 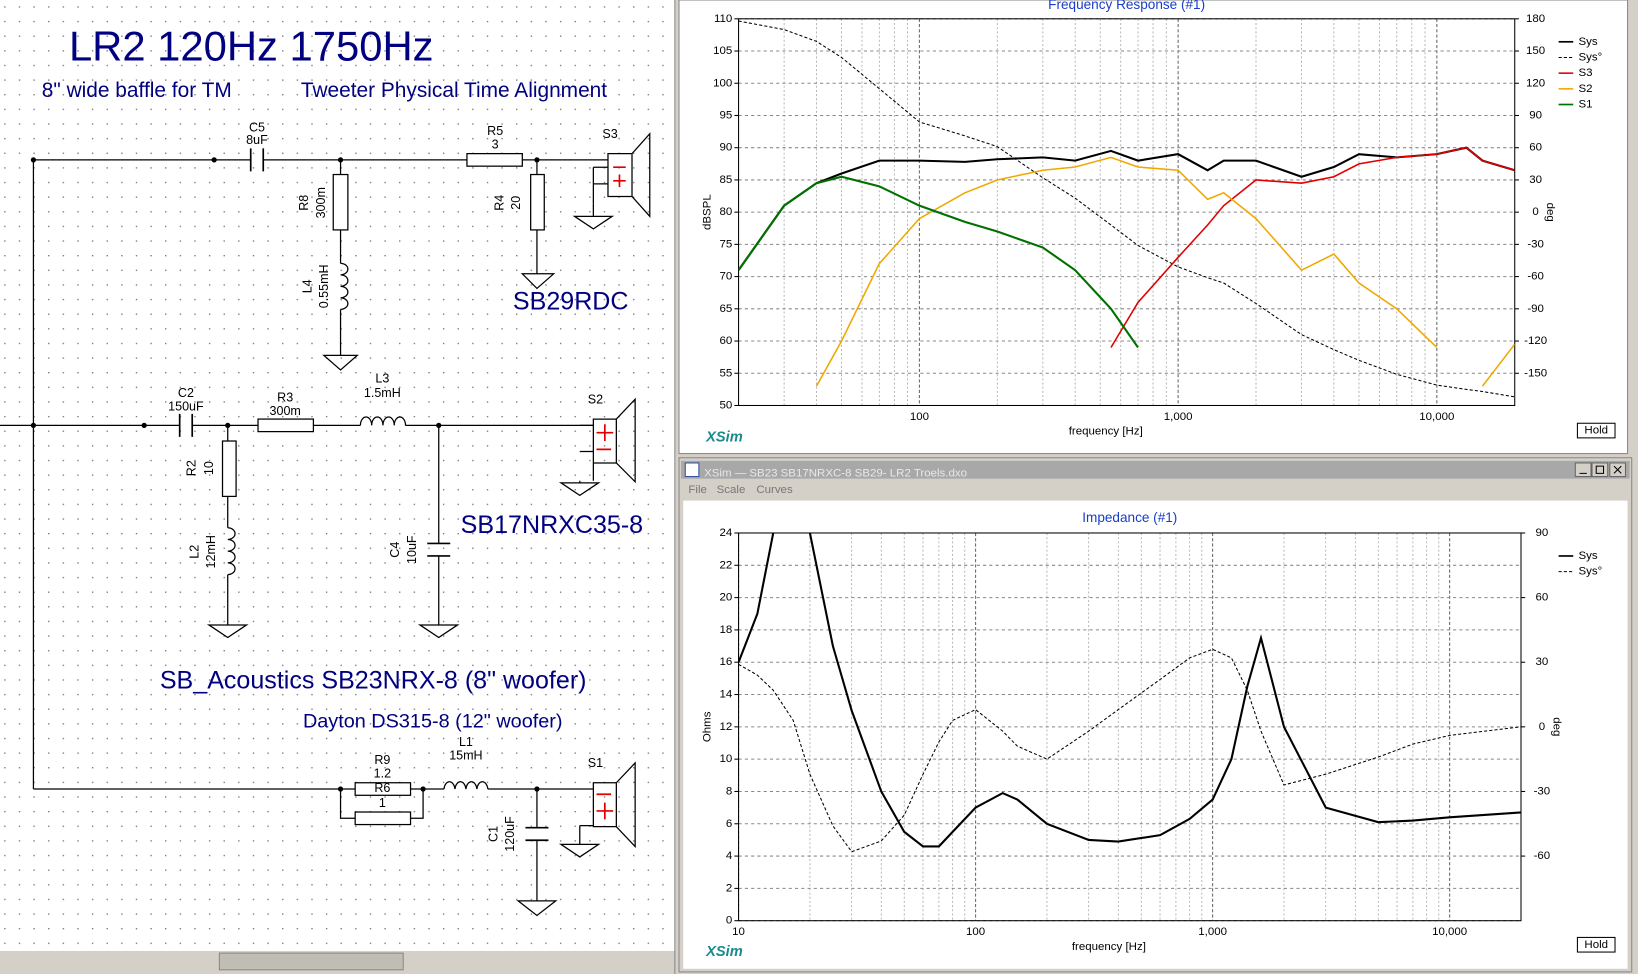 What do you see at coordinates (726, 116) in the screenshot?
I see `y-tick-label: 95` at bounding box center [726, 116].